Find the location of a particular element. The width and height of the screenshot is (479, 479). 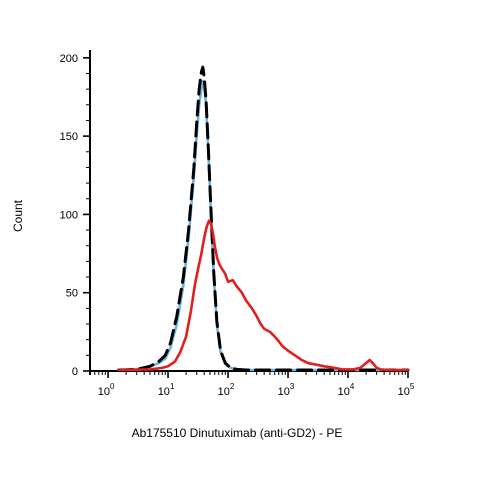

x-tick-label: 10⁴ is located at coordinates (346, 390).